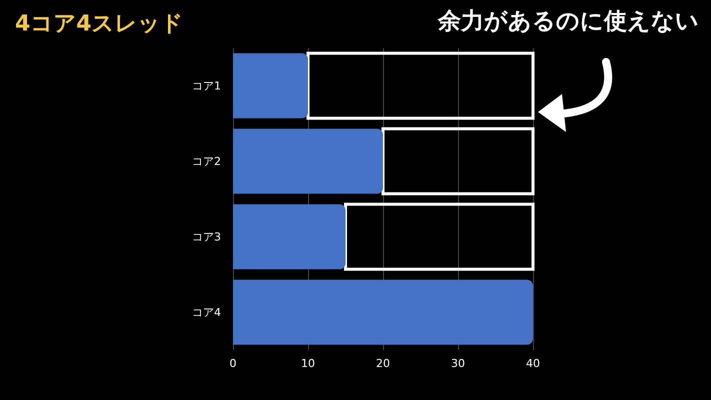 The image size is (711, 400). Describe the element at coordinates (383, 363) in the screenshot. I see `x-tick-label: 20` at that location.